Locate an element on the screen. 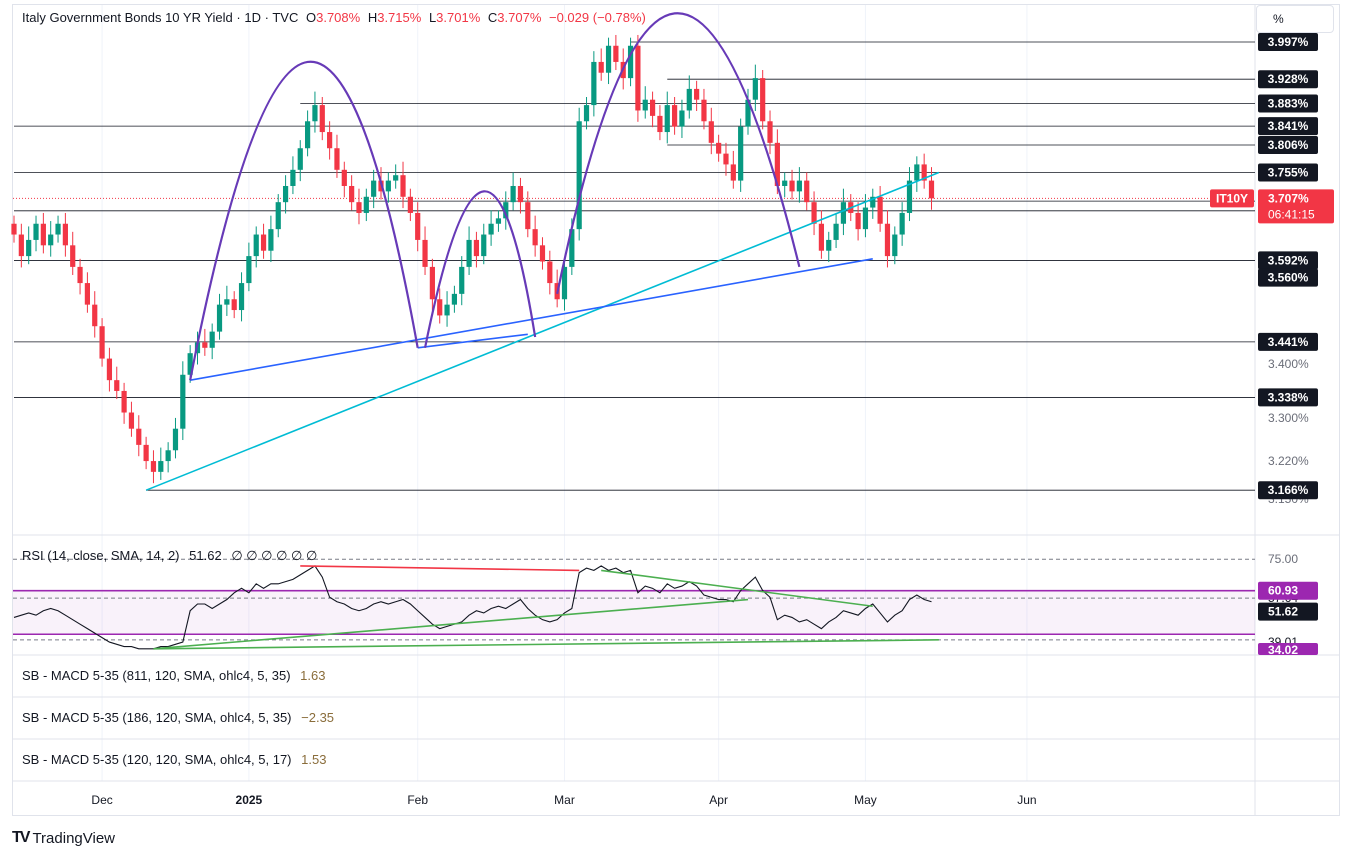 The image size is (1352, 860). rsi-low-badge is located at coordinates (1288, 649).